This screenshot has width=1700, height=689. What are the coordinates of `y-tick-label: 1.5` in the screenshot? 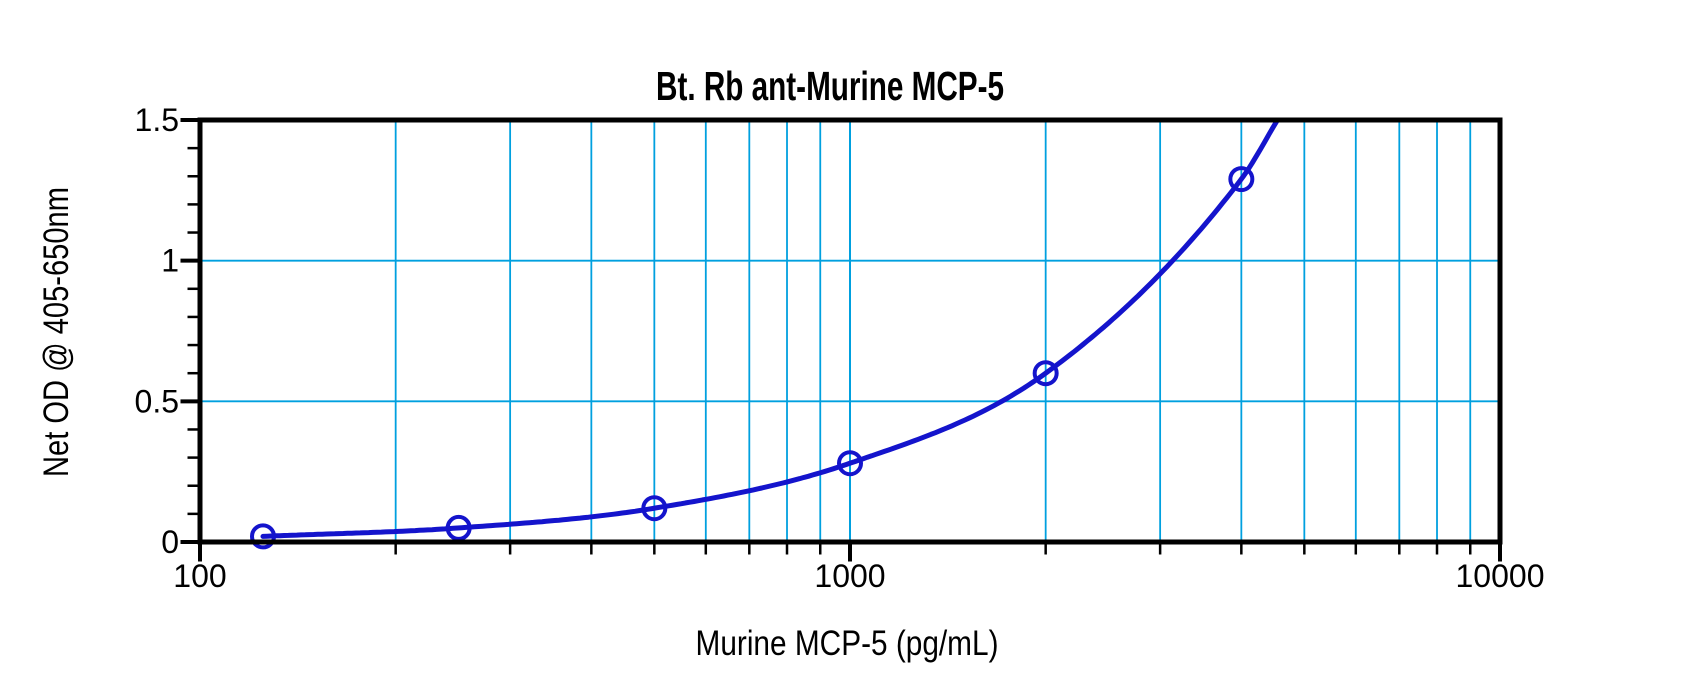 It's located at (157, 120).